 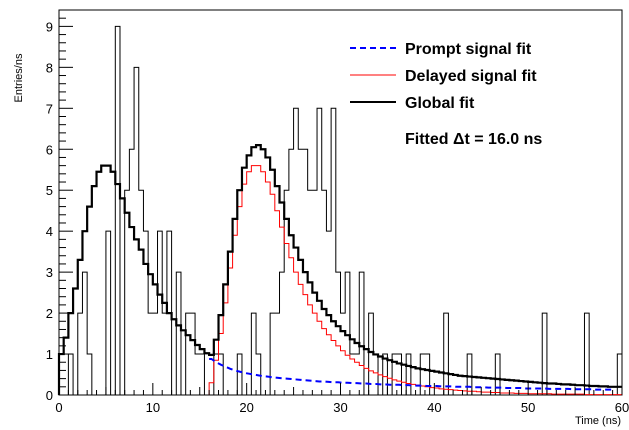 What do you see at coordinates (153, 407) in the screenshot?
I see `x-tick-label: 10` at bounding box center [153, 407].